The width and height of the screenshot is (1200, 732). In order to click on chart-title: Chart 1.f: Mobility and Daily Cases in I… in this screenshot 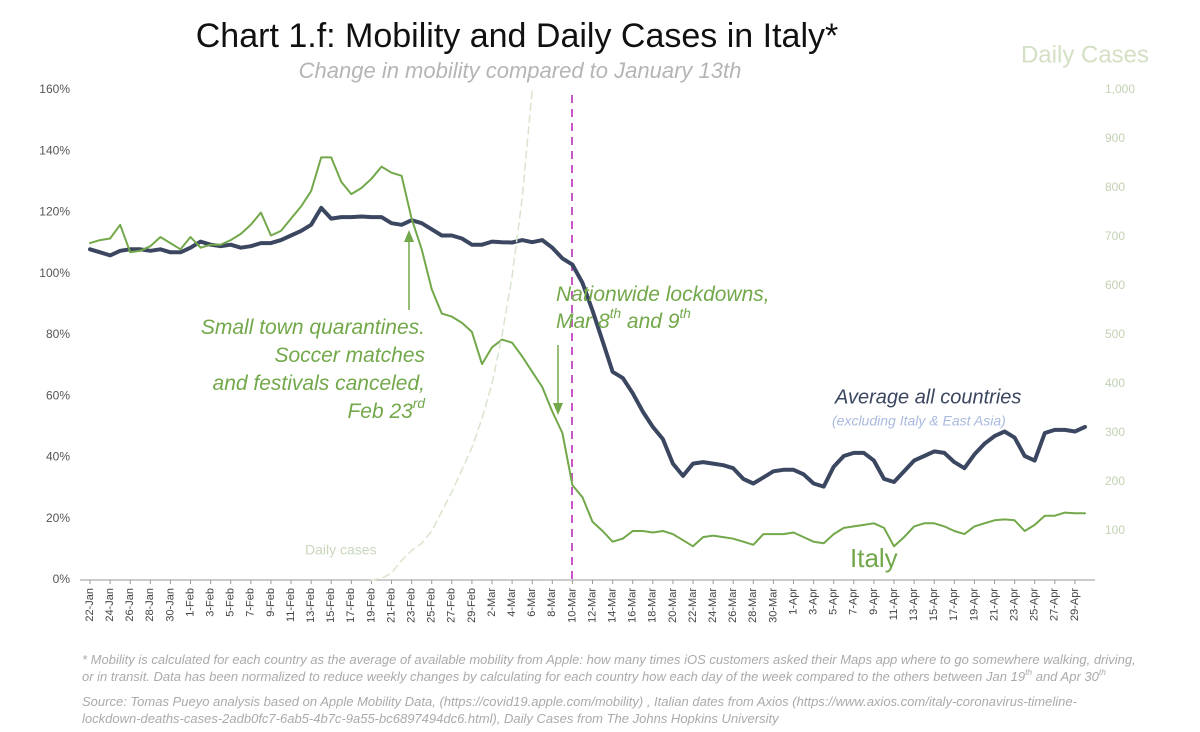, I will do `click(517, 36)`.